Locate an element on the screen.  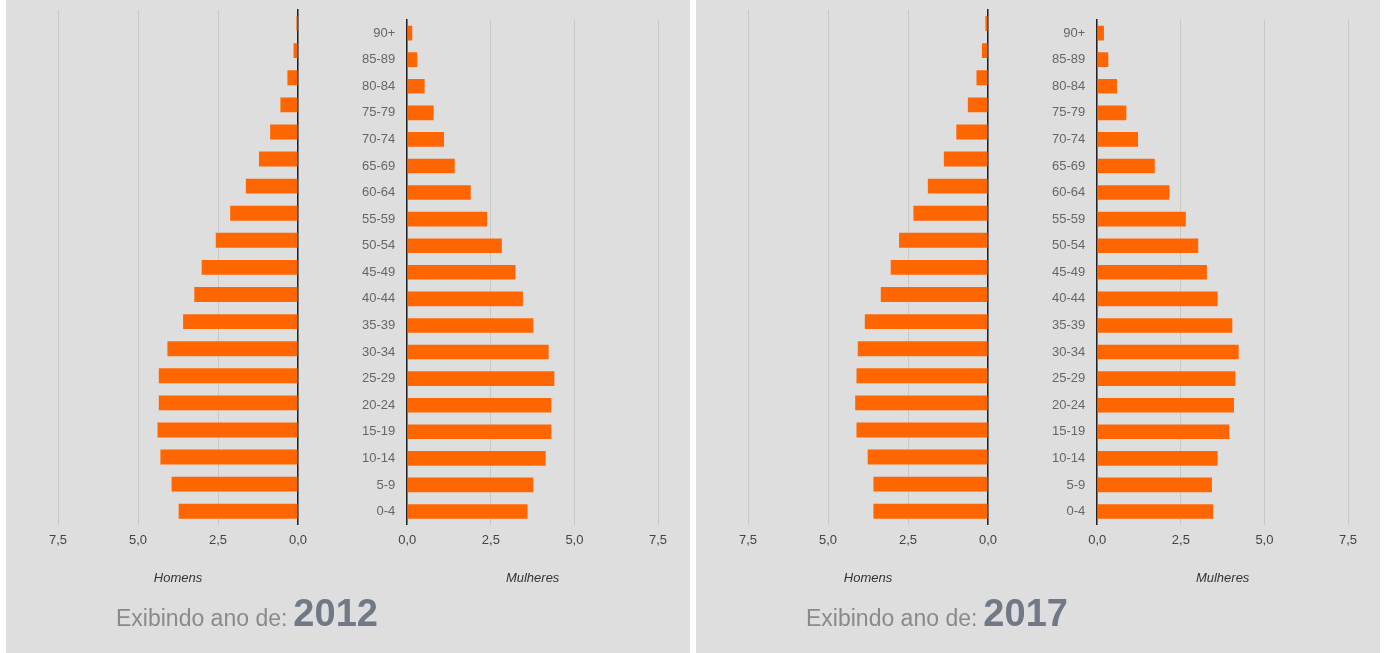
y-tick-label: 20-24 is located at coordinates (1069, 404).